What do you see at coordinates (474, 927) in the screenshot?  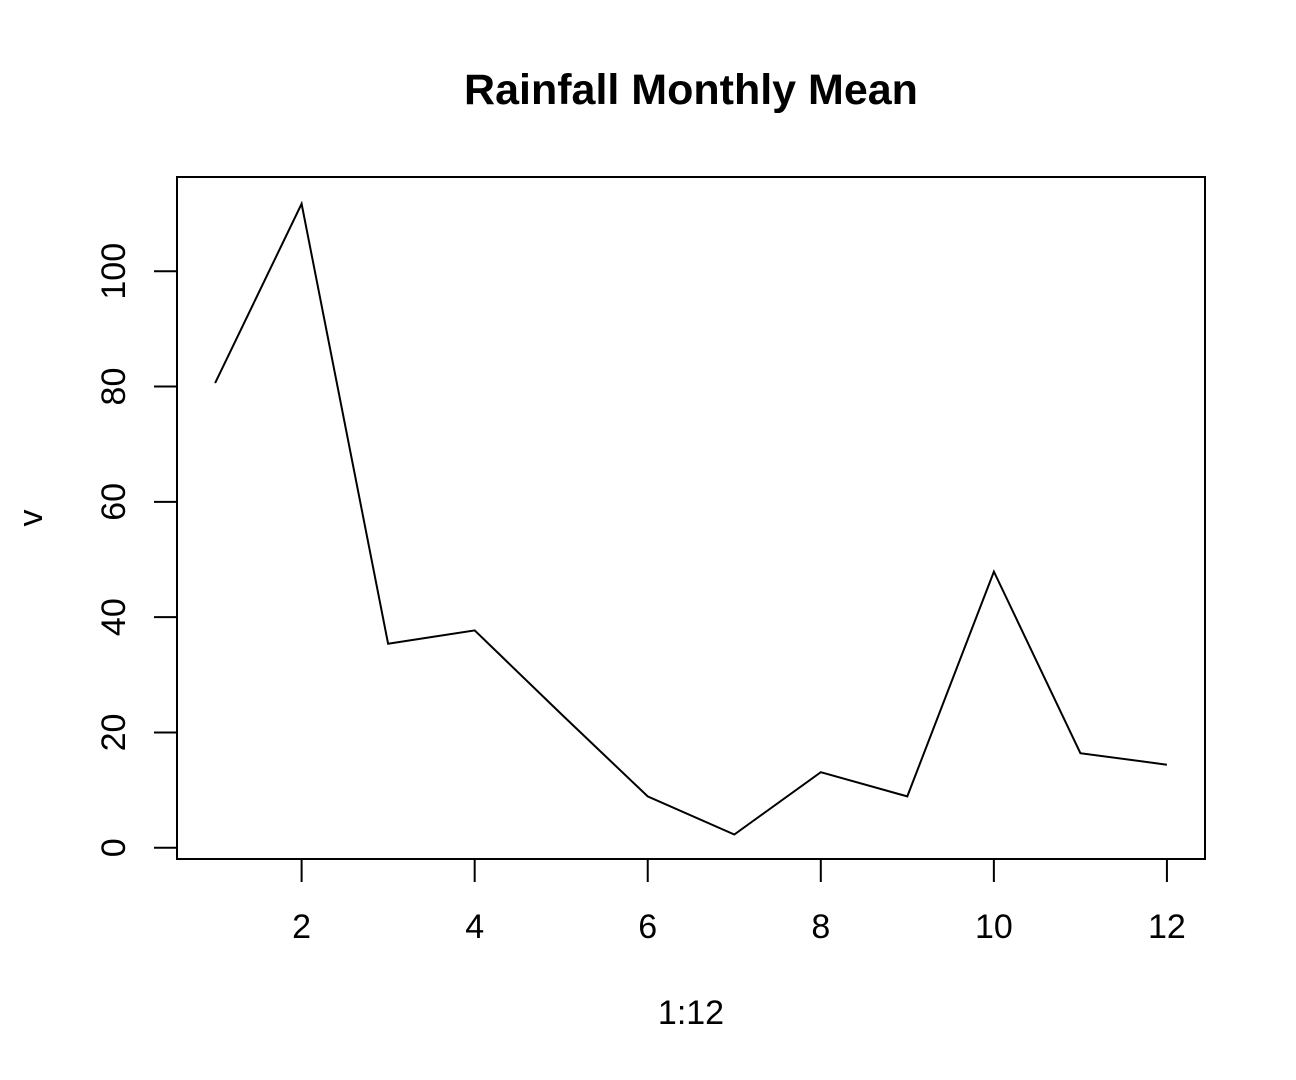 I see `x-tick-label: 4` at bounding box center [474, 927].